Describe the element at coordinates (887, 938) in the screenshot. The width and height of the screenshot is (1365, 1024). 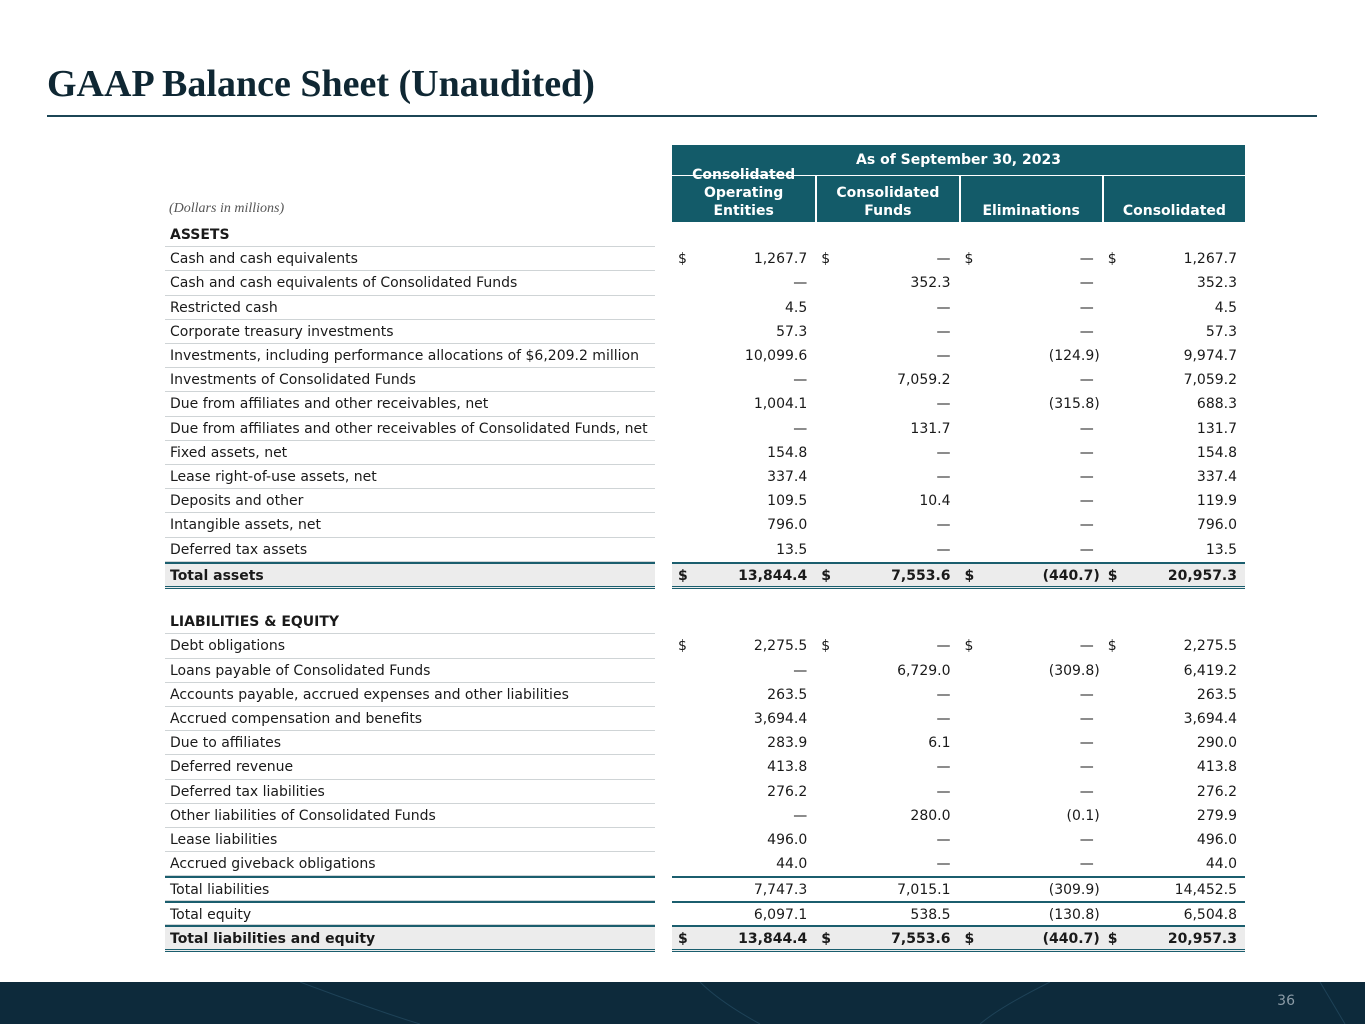
I see `value-cell: $7,553.6` at that location.